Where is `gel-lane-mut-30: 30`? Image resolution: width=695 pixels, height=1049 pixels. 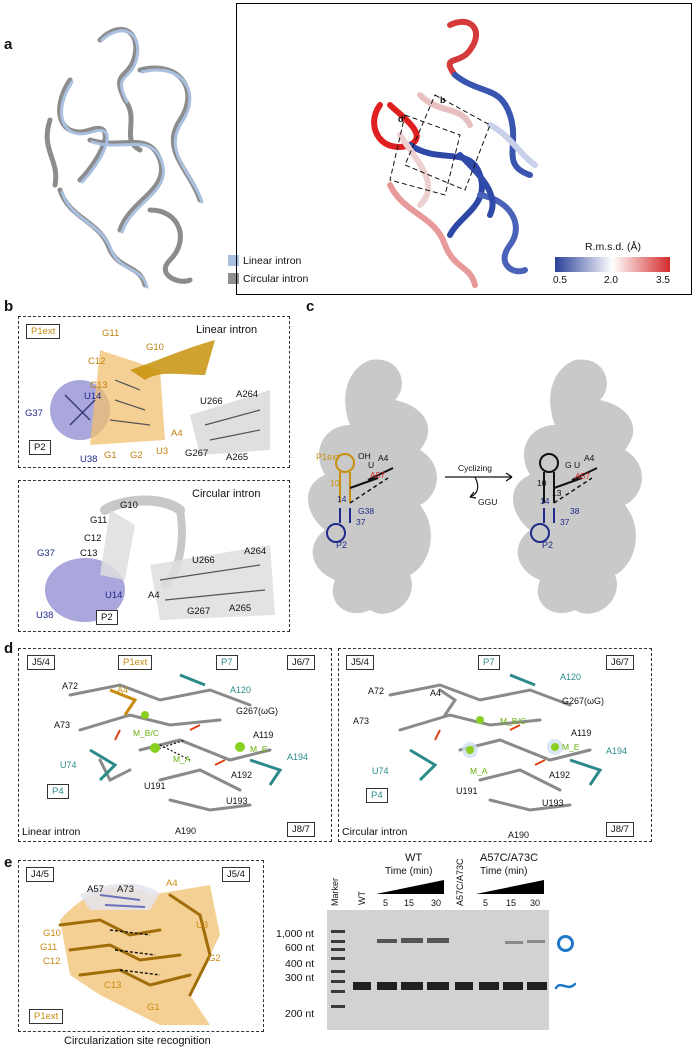
gel-lane-mut-30: 30 is located at coordinates (535, 903).